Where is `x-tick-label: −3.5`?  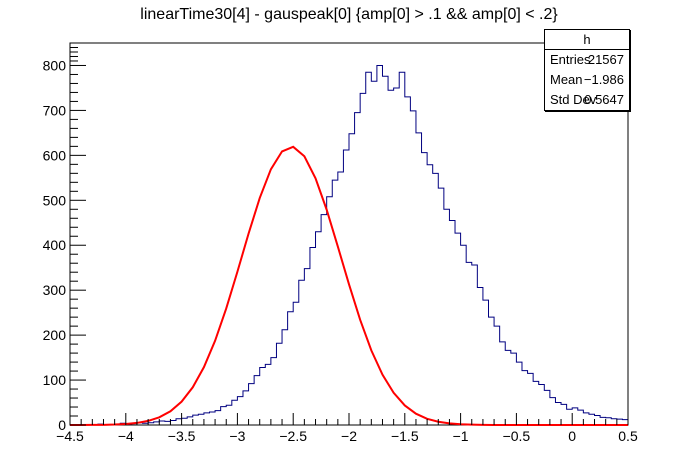
x-tick-label: −3.5 is located at coordinates (182, 436).